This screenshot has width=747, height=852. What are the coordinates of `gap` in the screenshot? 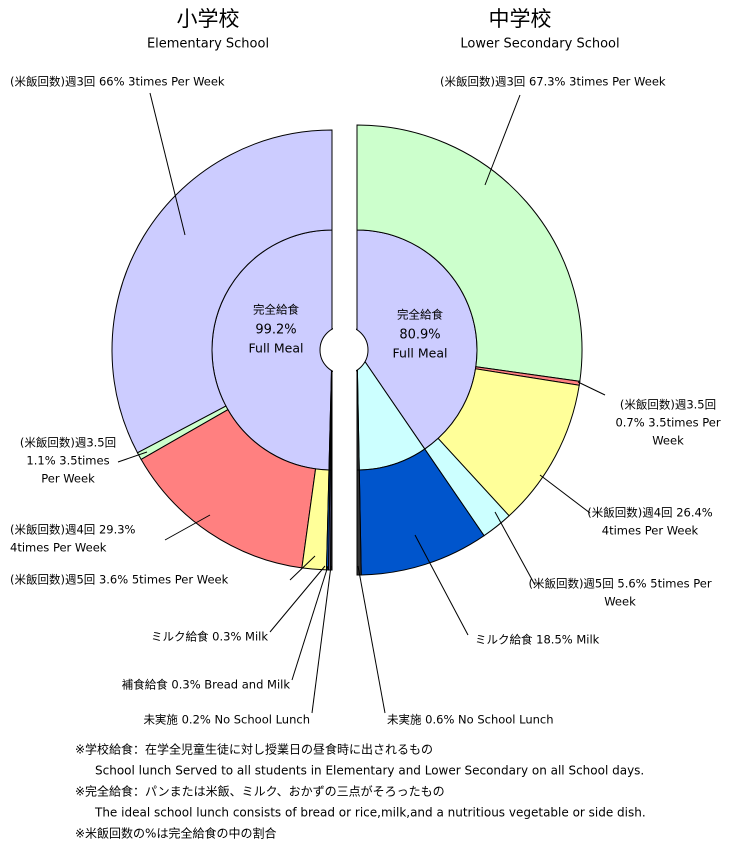 It's located at (344, 350).